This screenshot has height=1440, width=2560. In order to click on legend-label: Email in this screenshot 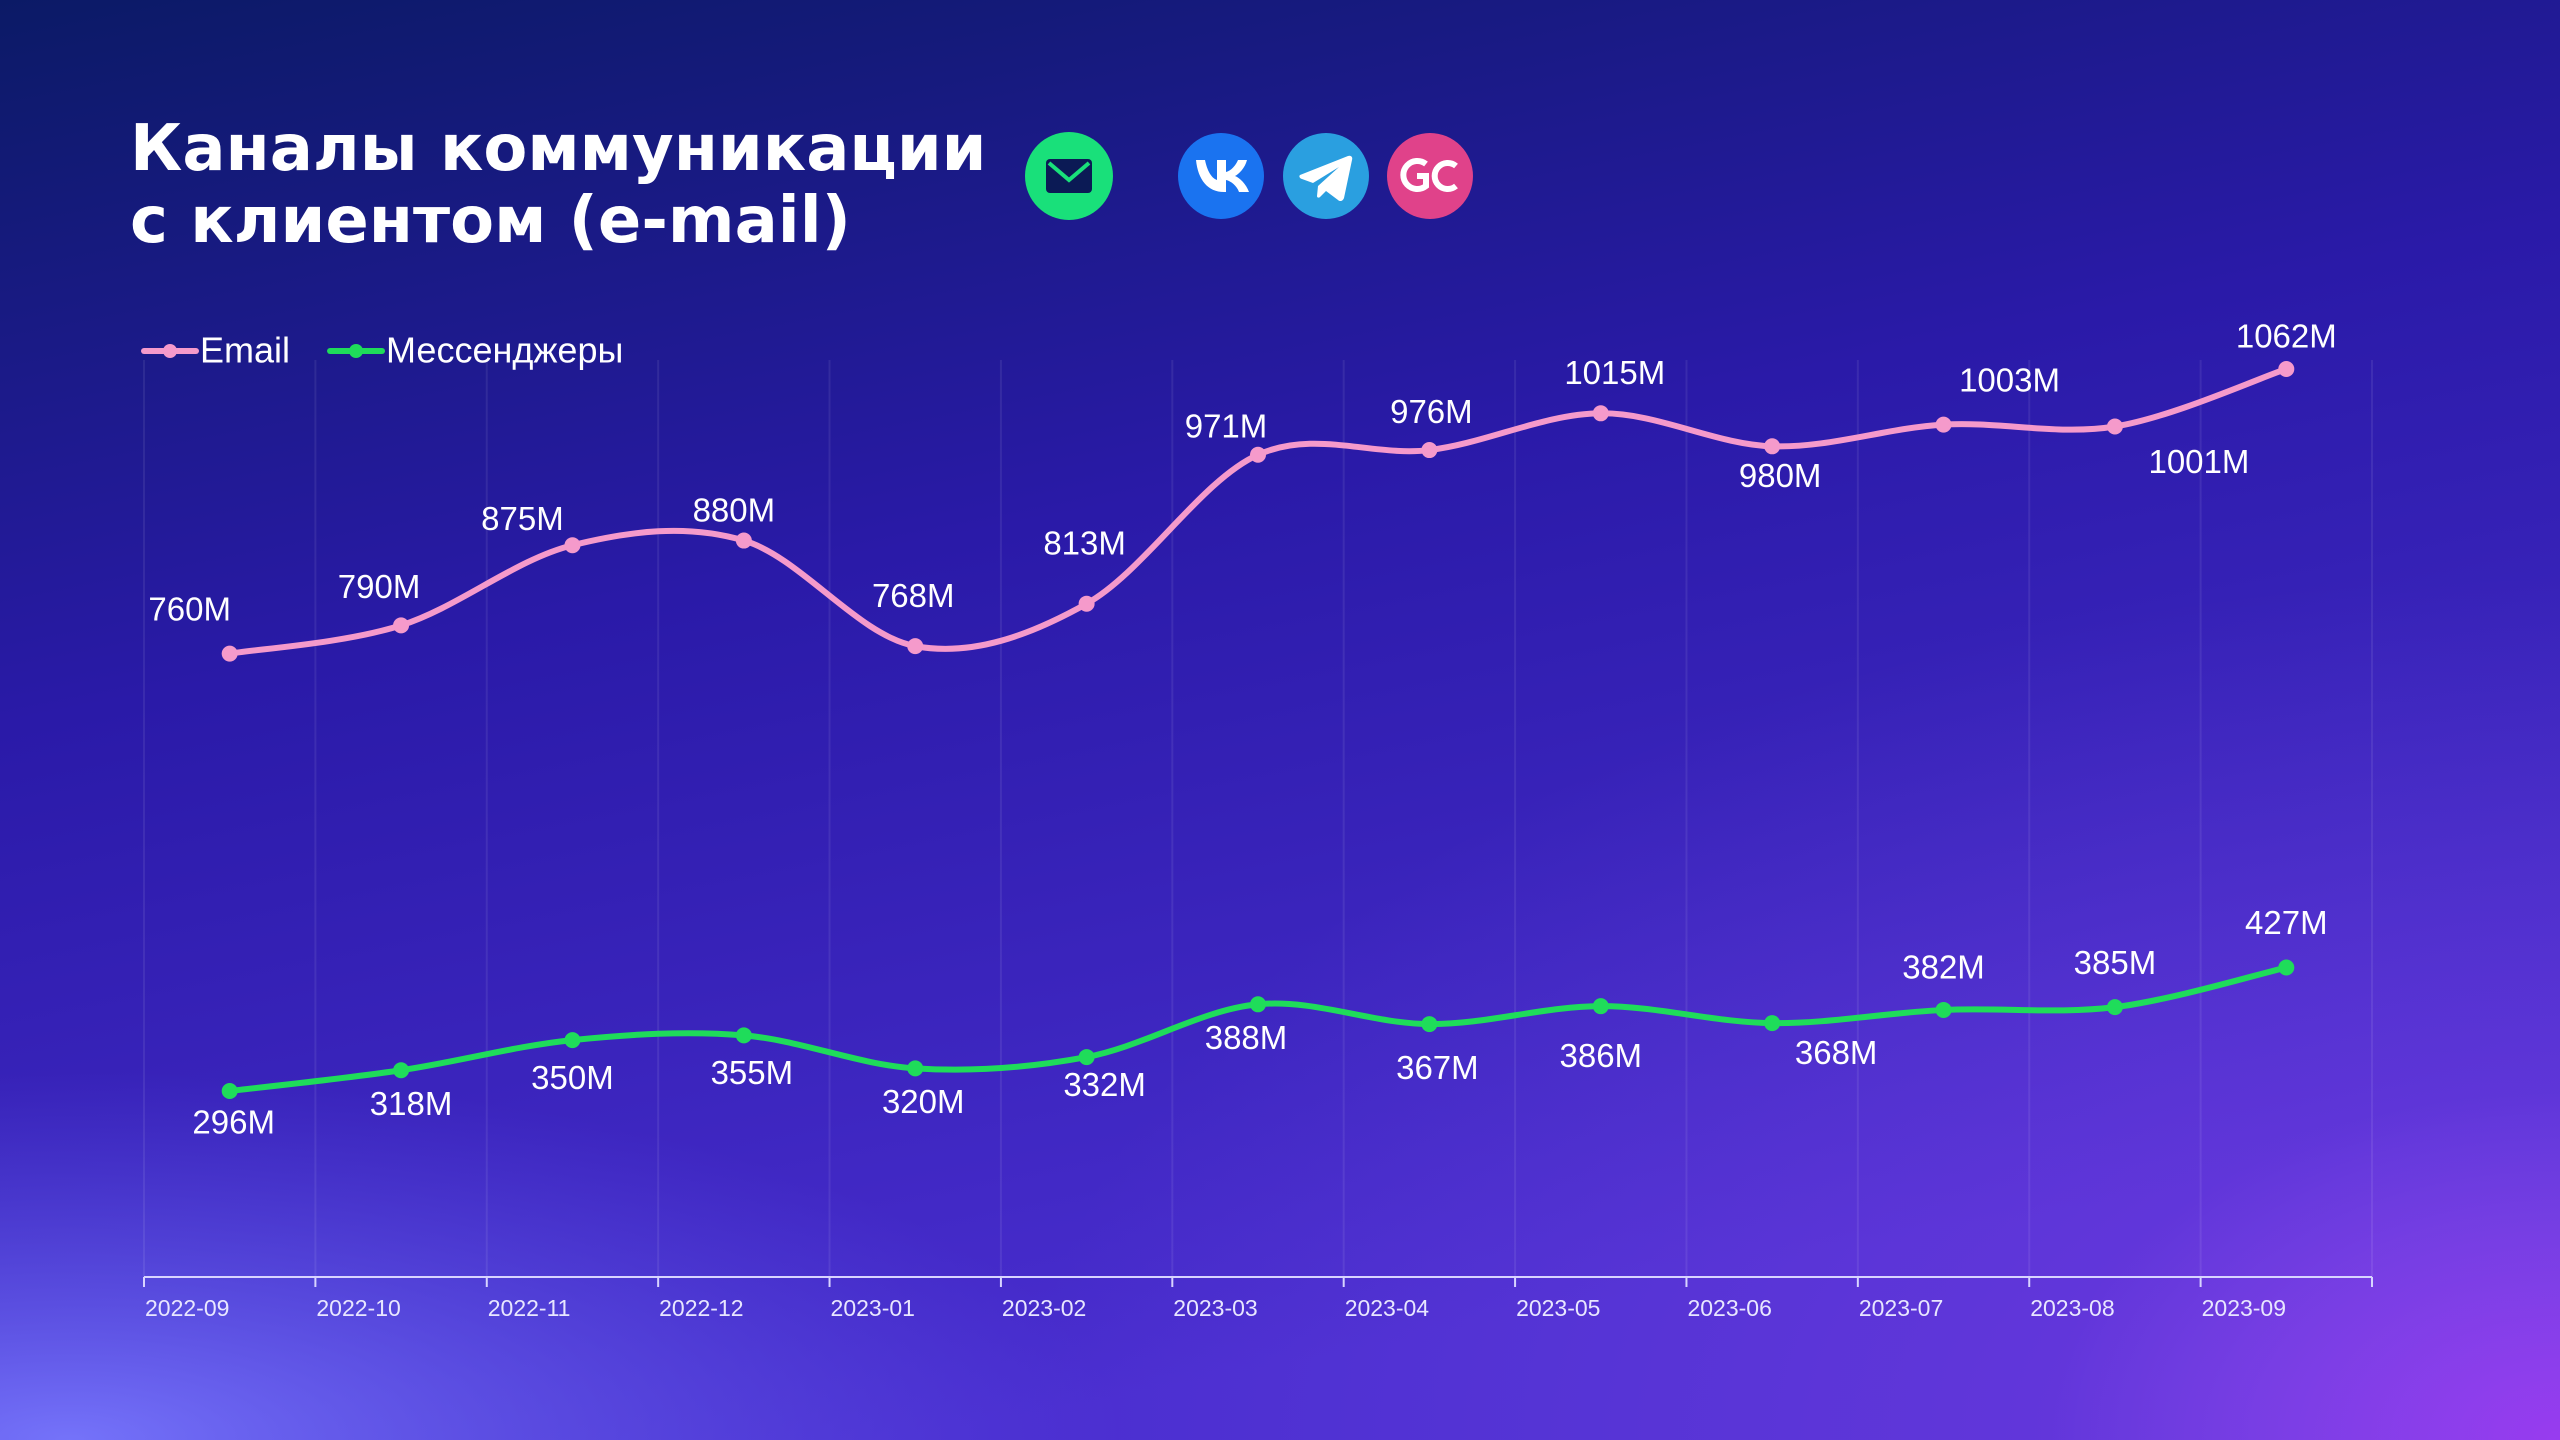, I will do `click(245, 350)`.